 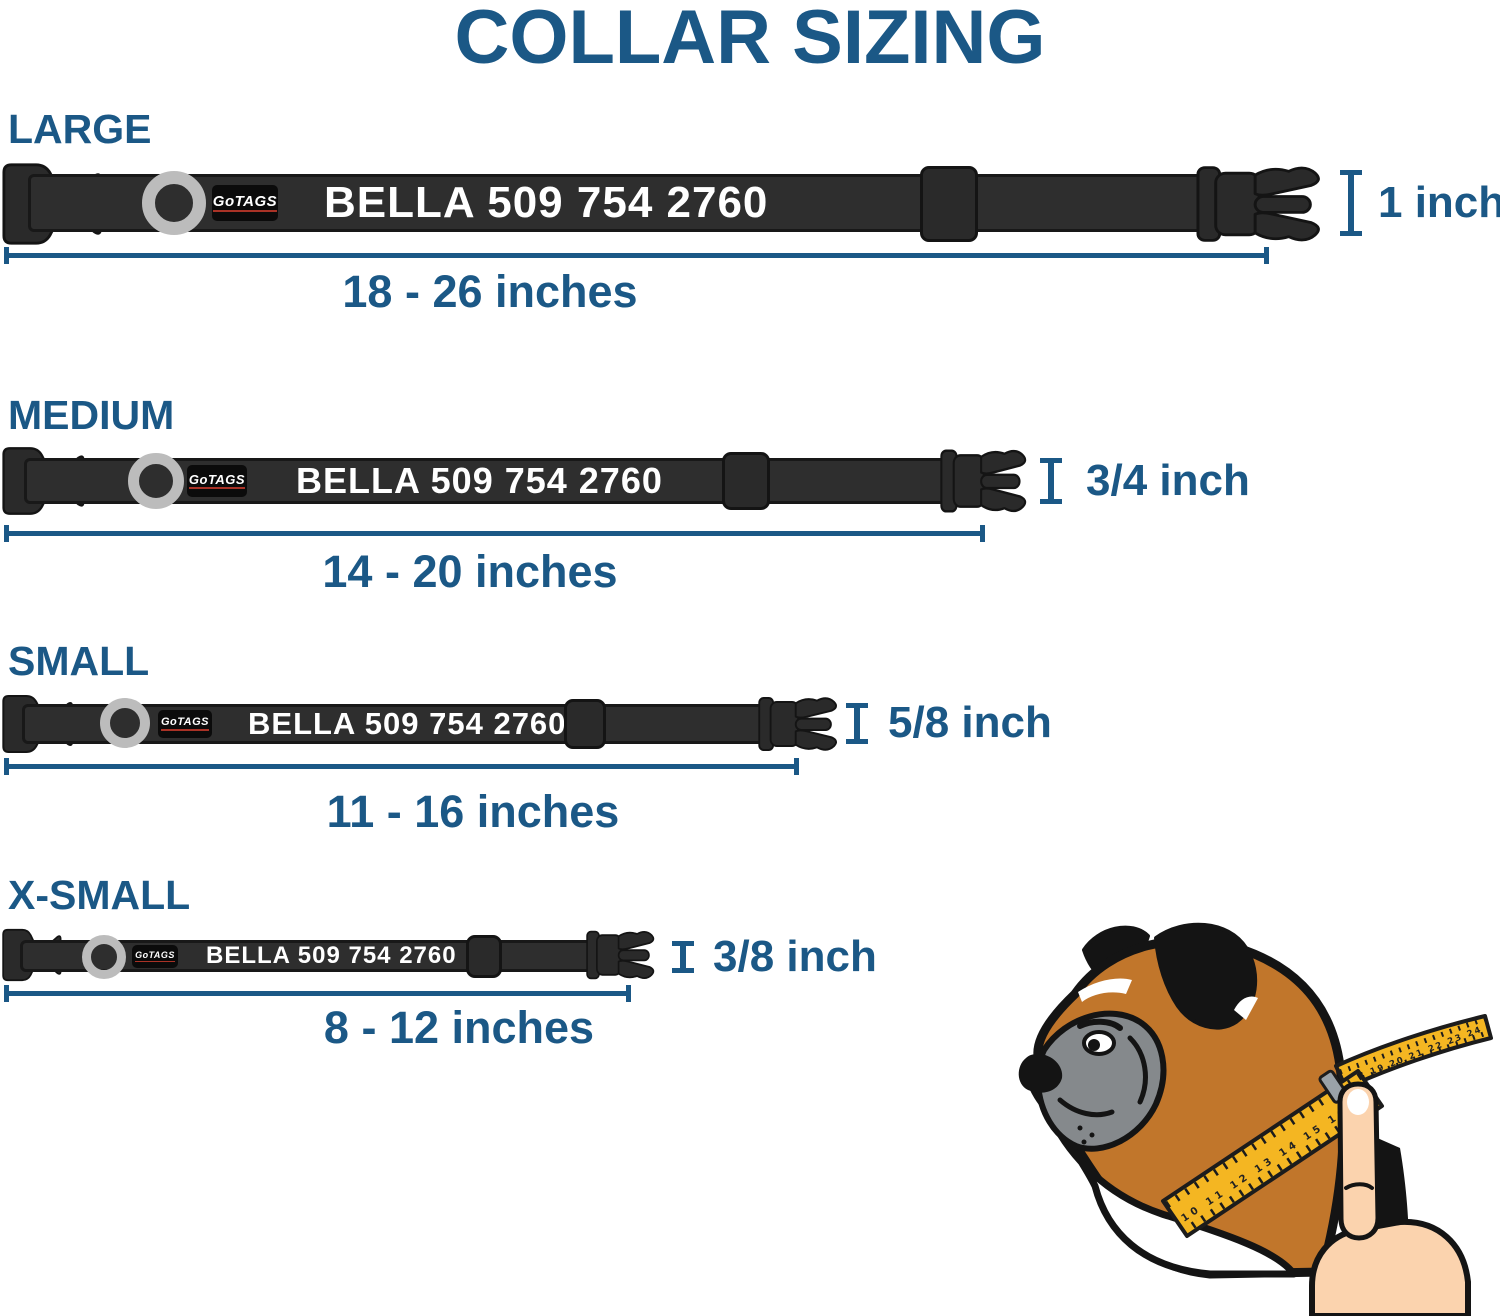 What do you see at coordinates (1137, 1070) in the screenshot?
I see `dog-muzzle-fold` at bounding box center [1137, 1070].